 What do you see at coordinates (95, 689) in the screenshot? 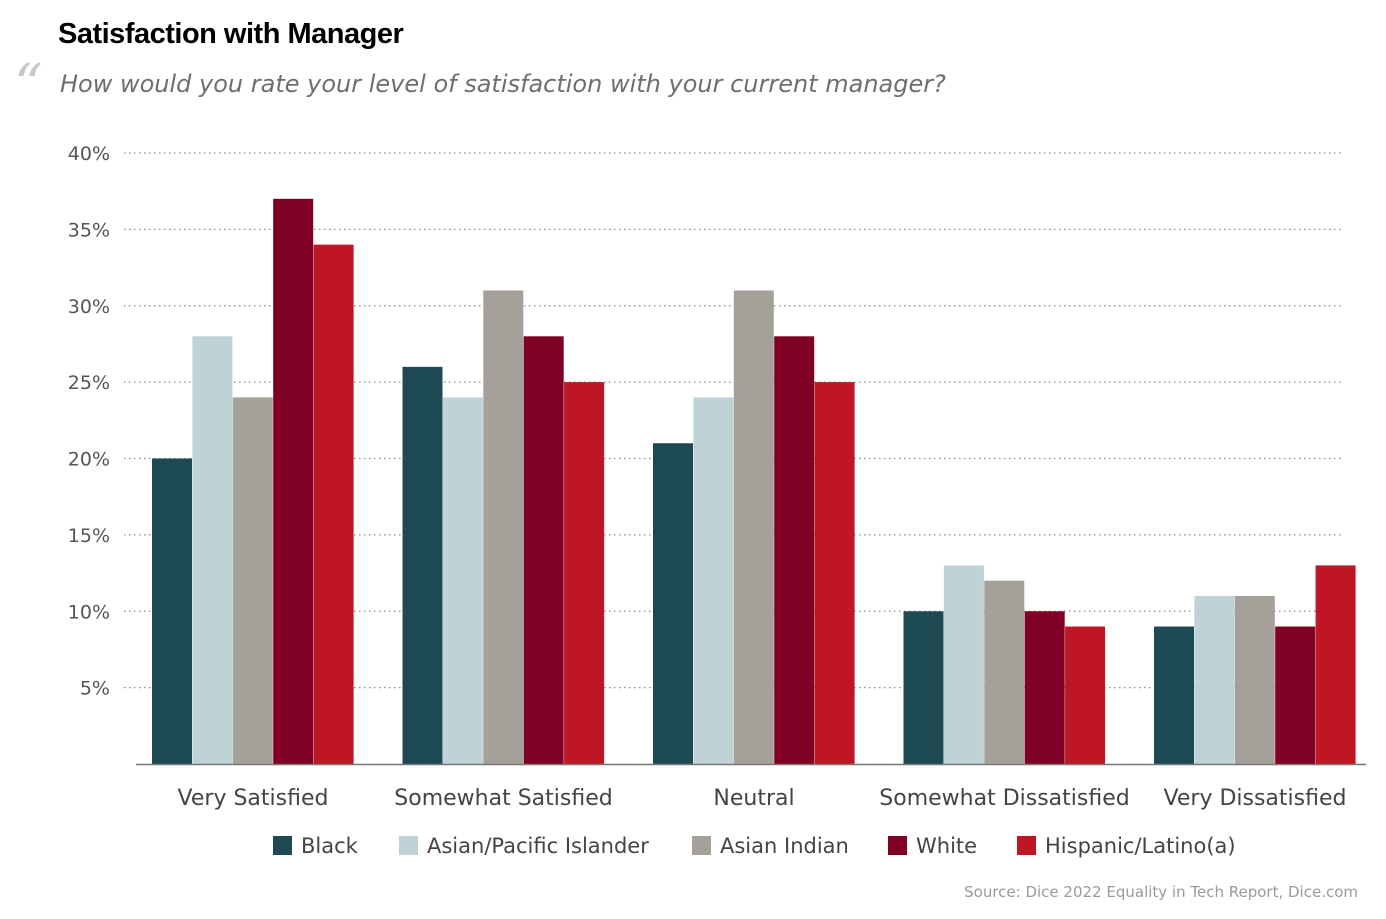
I see `y-tick-label: 5%` at bounding box center [95, 689].